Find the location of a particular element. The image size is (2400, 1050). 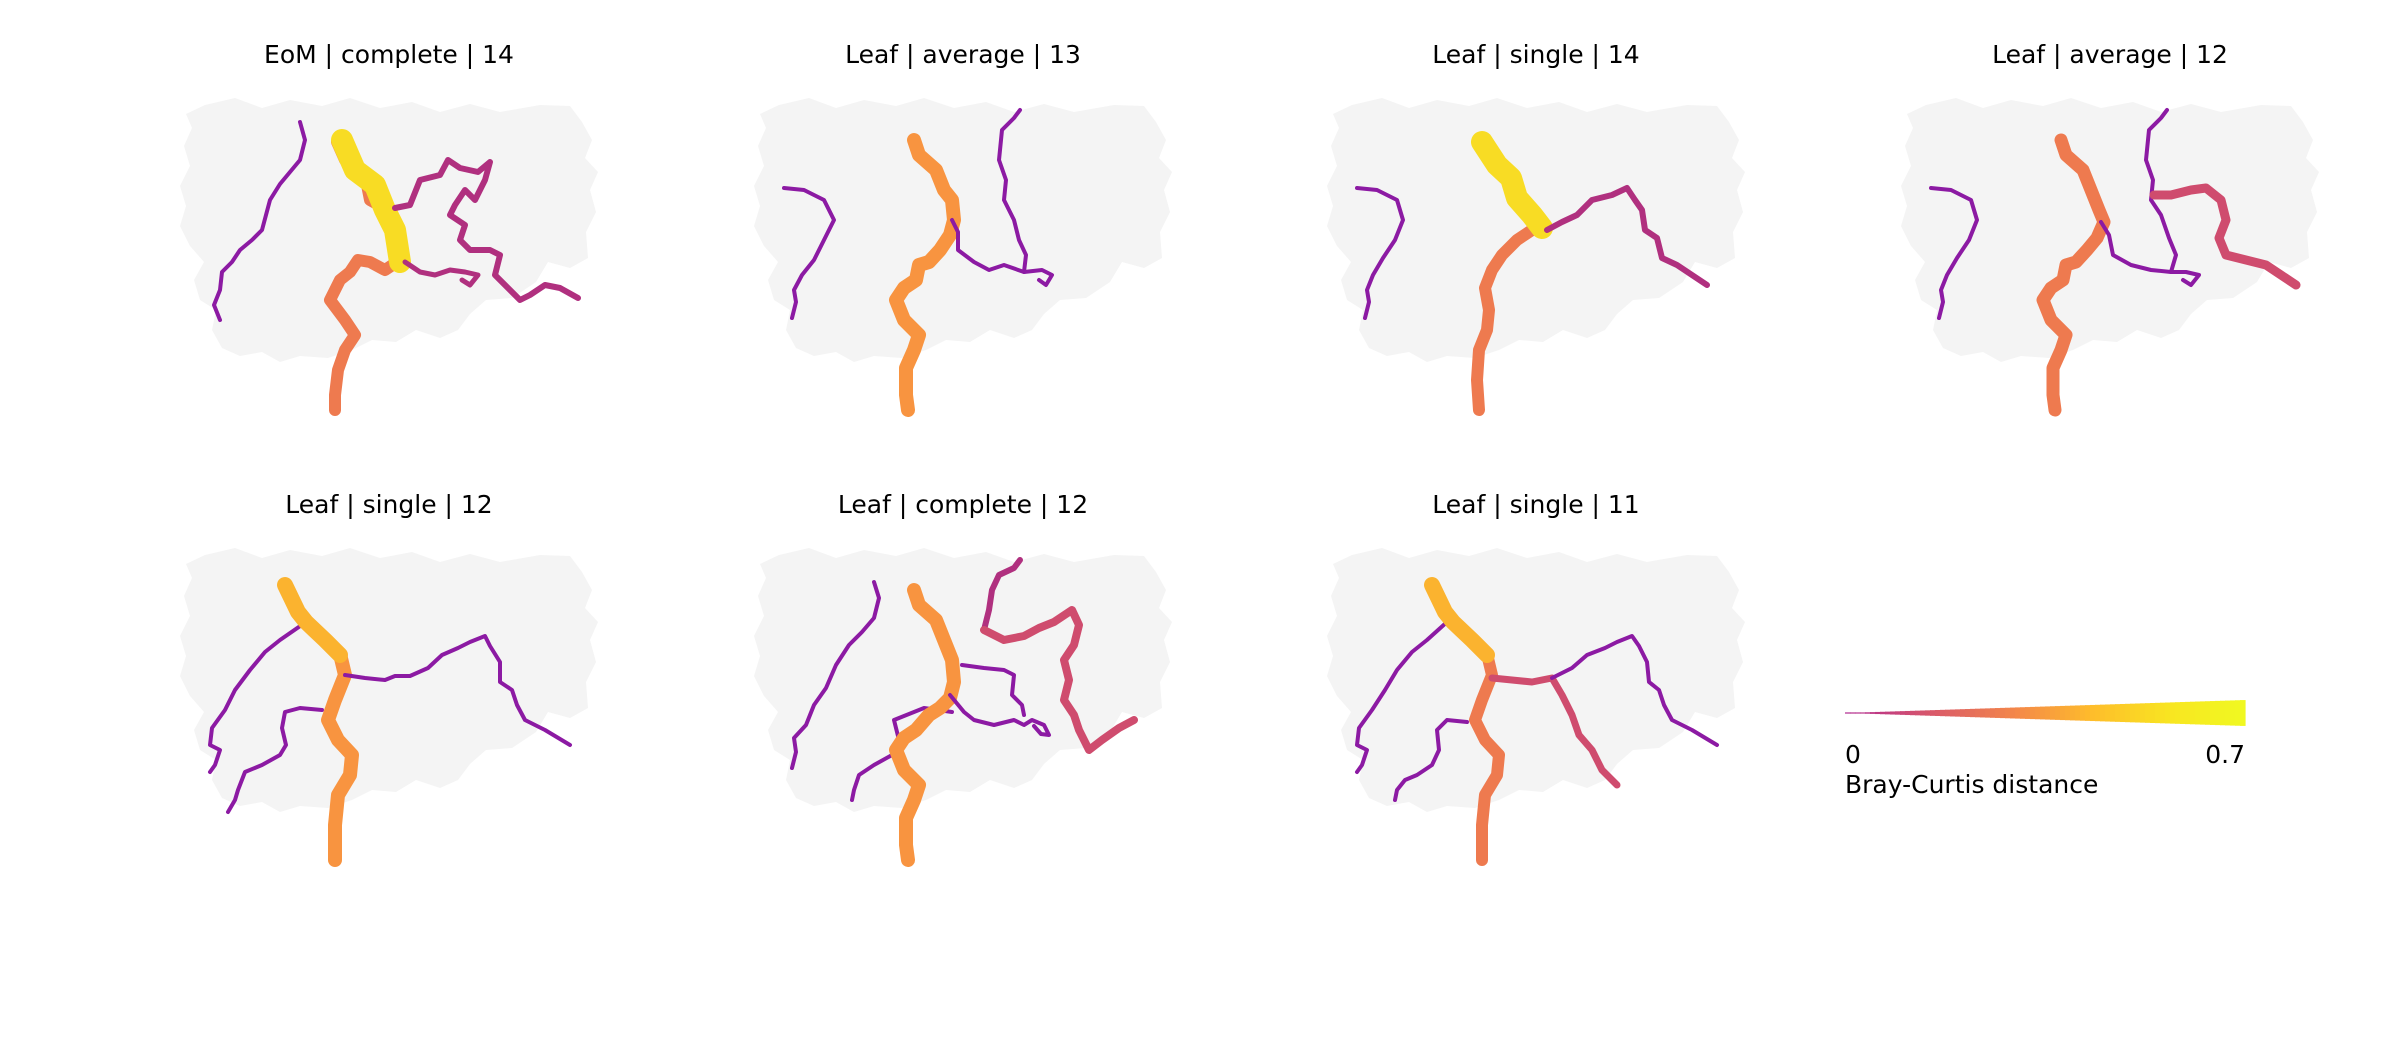

map-panel-4: Leaf | average | 12 is located at coordinates (2110, 228).